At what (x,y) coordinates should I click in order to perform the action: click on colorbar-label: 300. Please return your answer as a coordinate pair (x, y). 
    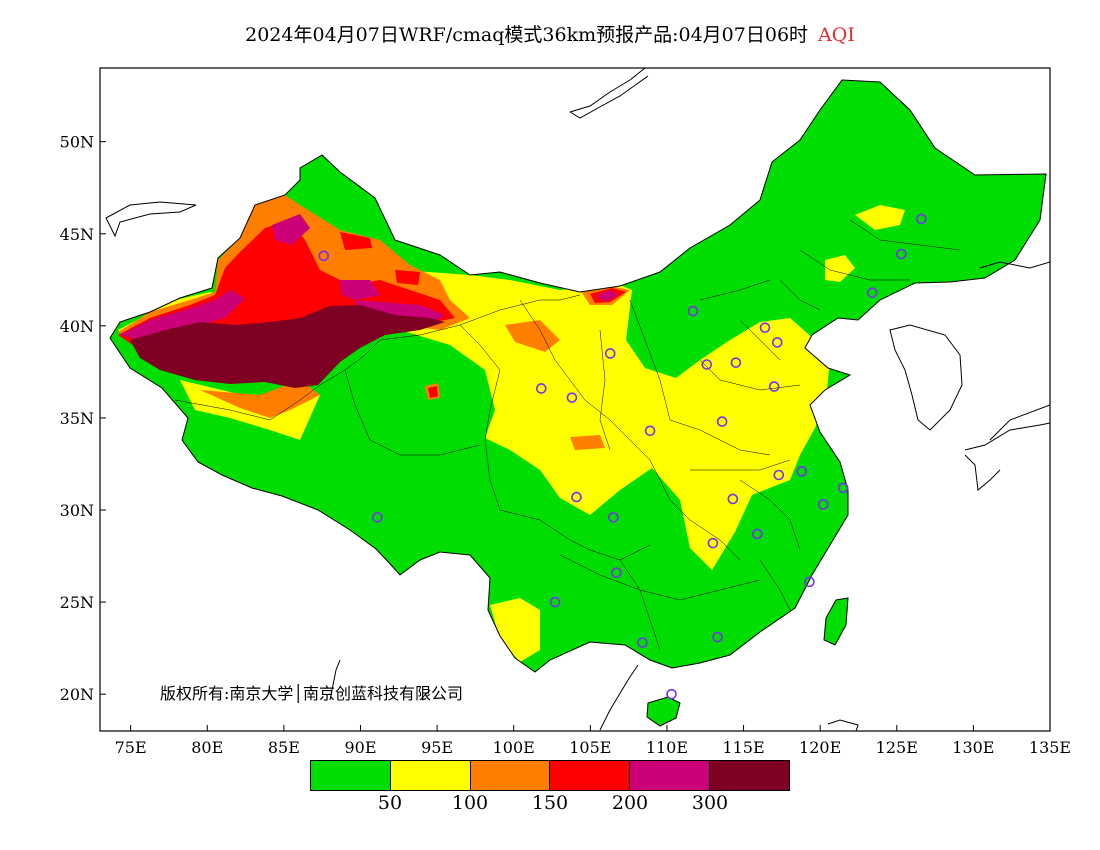
    Looking at the image, I should click on (710, 803).